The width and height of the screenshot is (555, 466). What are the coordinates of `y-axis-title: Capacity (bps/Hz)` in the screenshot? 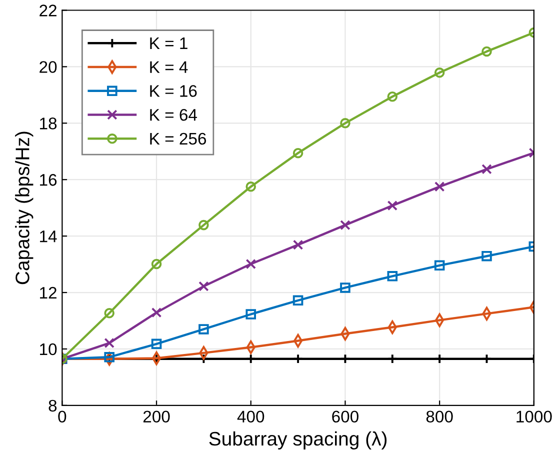 It's located at (24, 208).